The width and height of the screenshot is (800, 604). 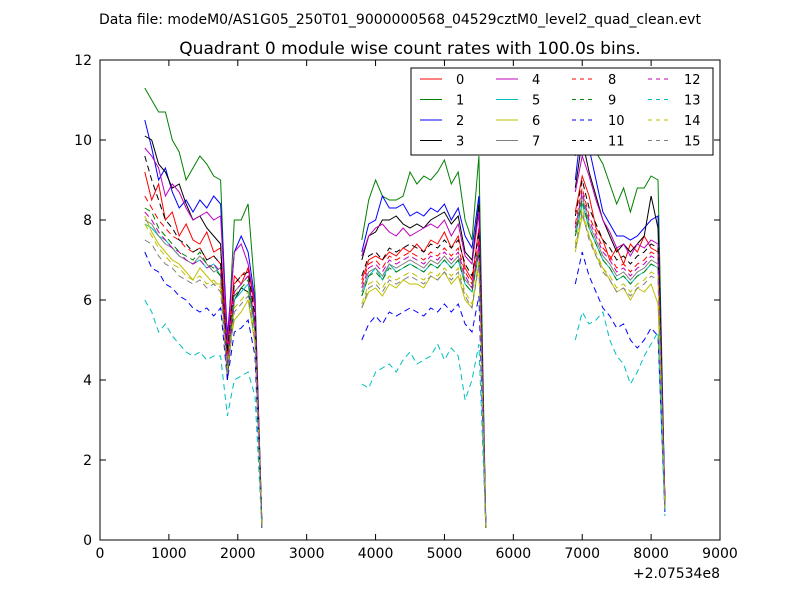 I want to click on y-tick-label-2: 4, so click(x=87, y=381).